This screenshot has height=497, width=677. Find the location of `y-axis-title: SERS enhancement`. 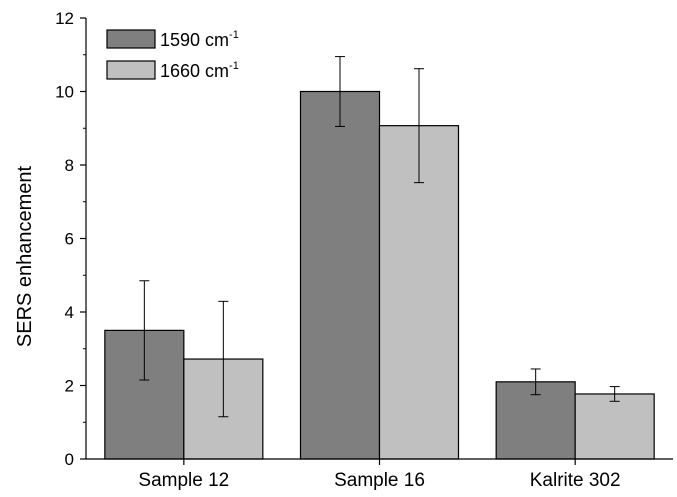

y-axis-title: SERS enhancement is located at coordinates (25, 256).